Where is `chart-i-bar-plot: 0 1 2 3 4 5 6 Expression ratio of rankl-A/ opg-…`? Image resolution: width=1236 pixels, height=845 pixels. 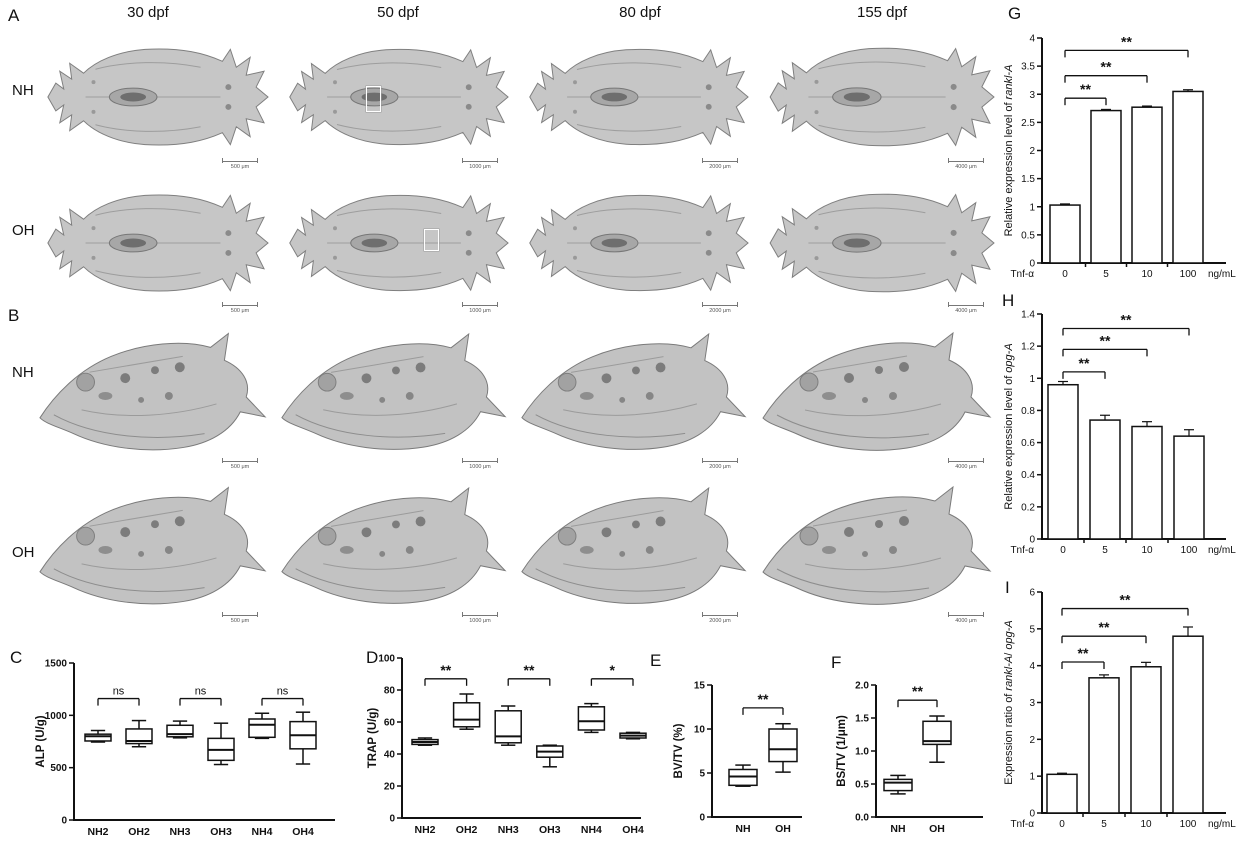
chart-i-bar-plot: 0 1 2 3 4 5 6 Expression ratio of rankl-A/ opg-… is located at coordinates (1119, 709).